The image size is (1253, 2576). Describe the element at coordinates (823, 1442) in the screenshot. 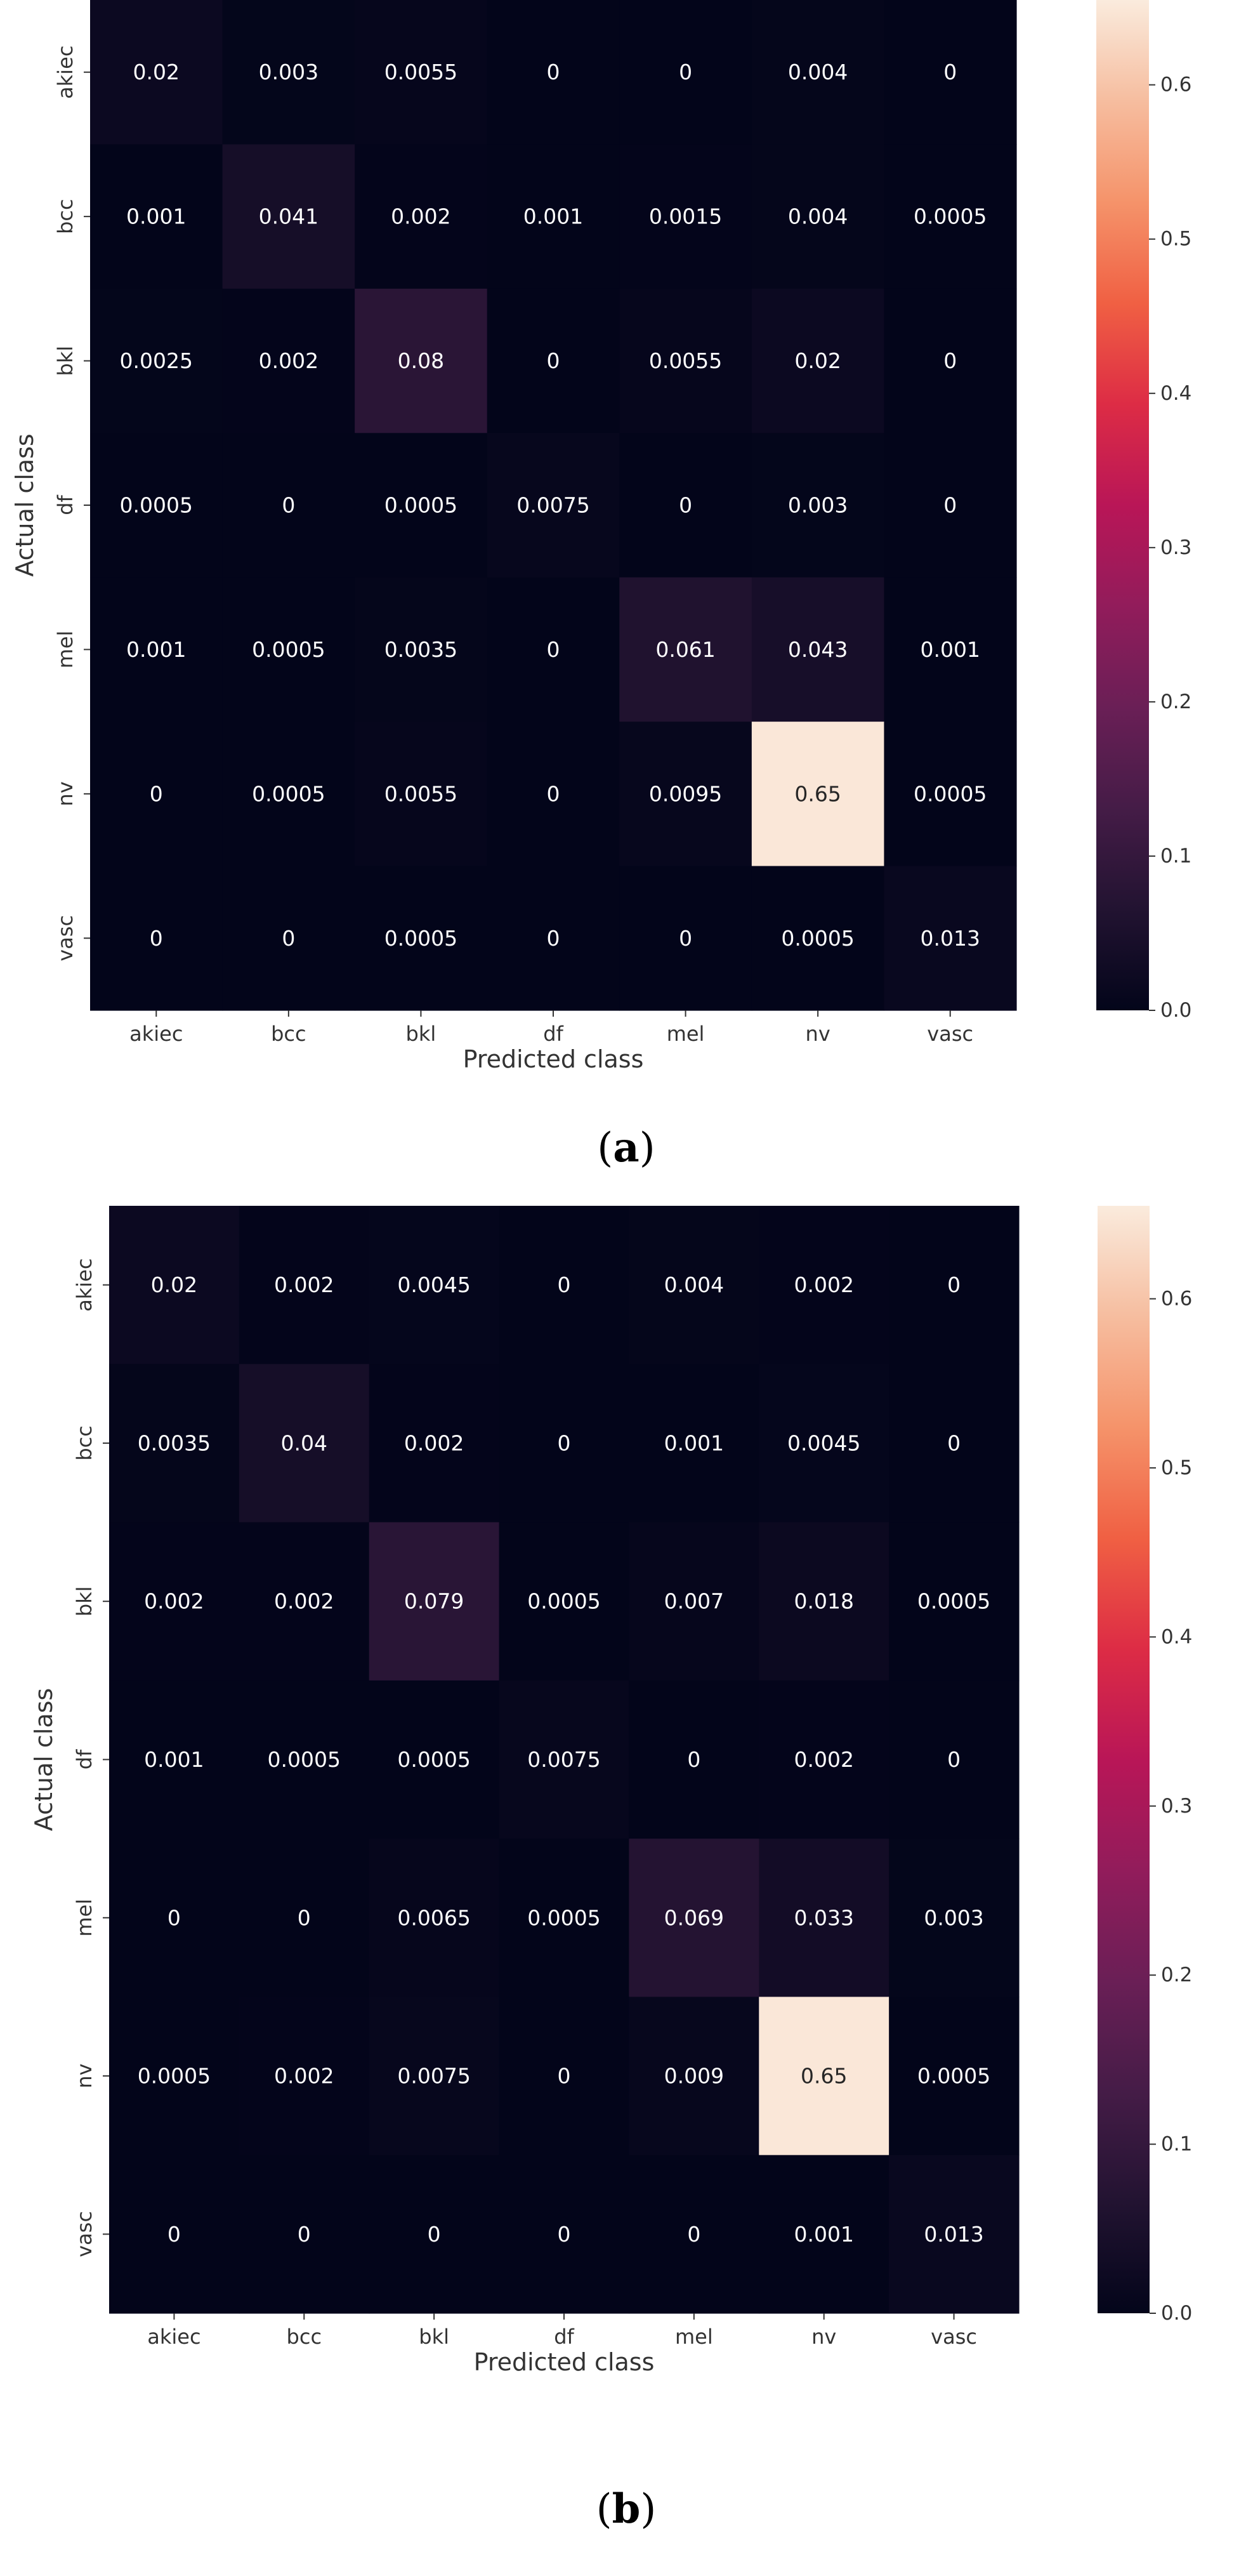

I see `cell-value-label: 0.0045` at that location.